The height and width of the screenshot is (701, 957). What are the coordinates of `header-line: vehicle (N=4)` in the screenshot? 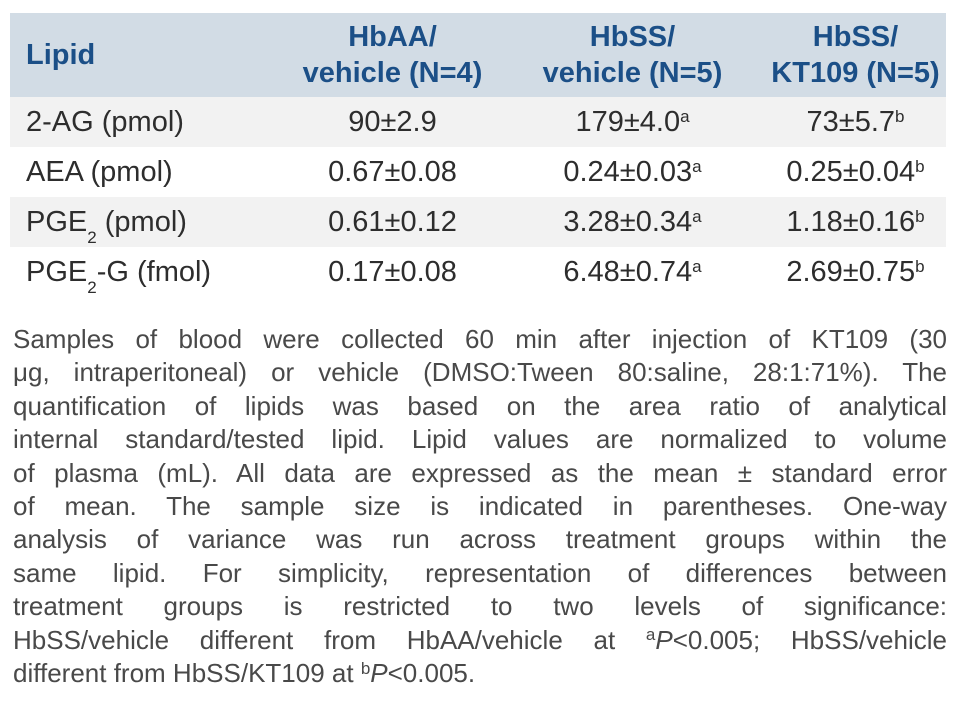 It's located at (392, 73).